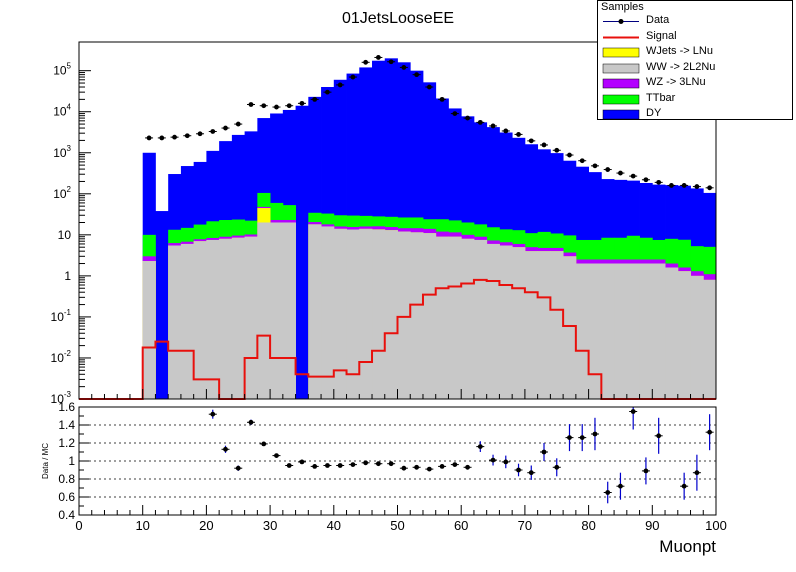 This screenshot has width=796, height=572. Describe the element at coordinates (62, 70) in the screenshot. I see `y-tick-label: 10⁵` at that location.